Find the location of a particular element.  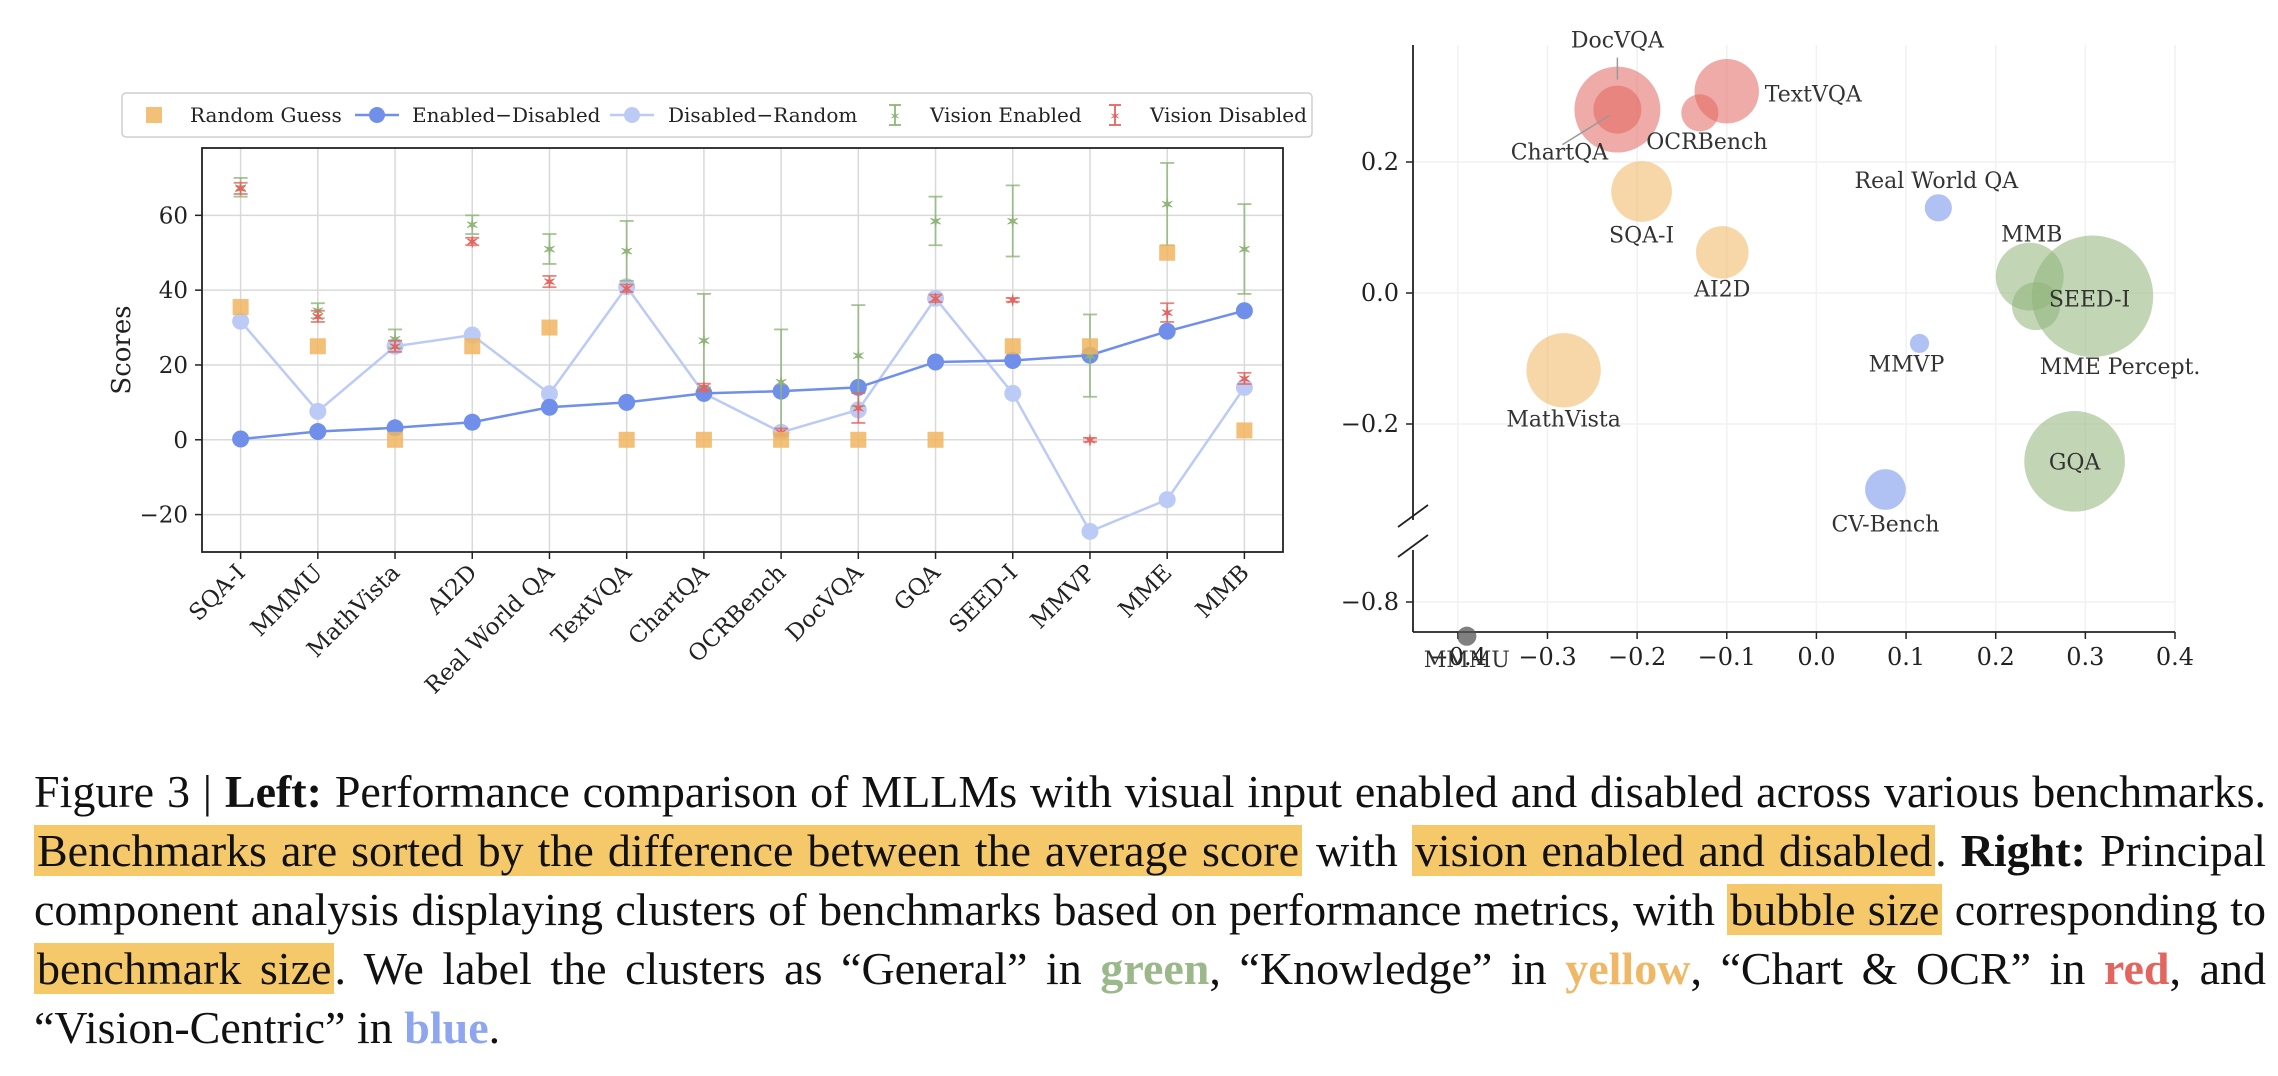

bubble-mathvista is located at coordinates (1563, 370).